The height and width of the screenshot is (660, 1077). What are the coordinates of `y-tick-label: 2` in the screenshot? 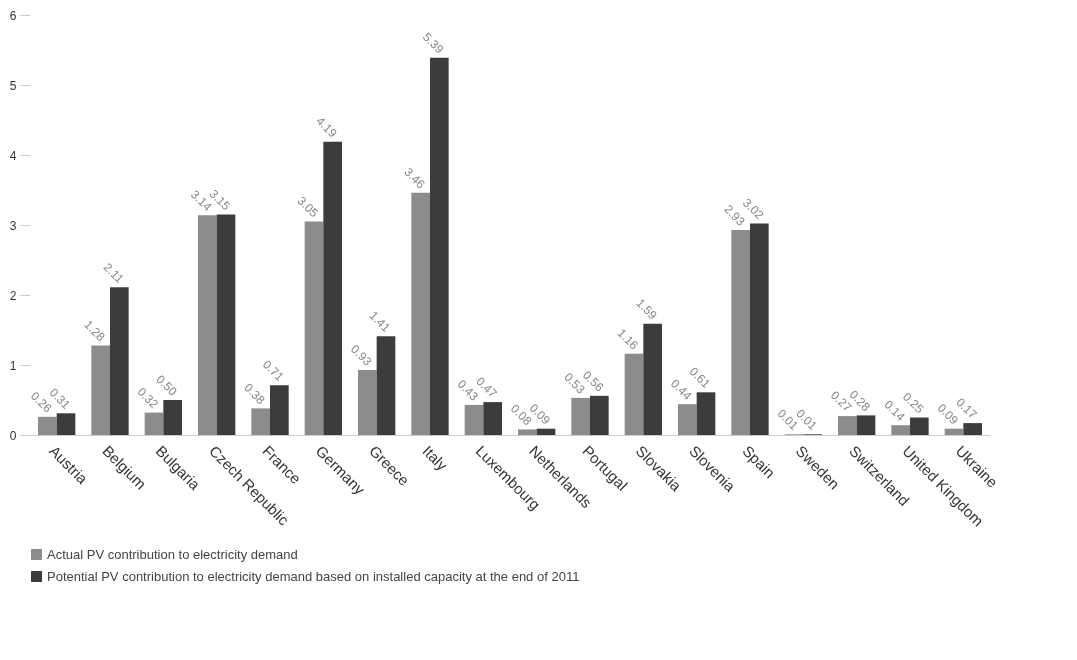 It's located at (13, 295).